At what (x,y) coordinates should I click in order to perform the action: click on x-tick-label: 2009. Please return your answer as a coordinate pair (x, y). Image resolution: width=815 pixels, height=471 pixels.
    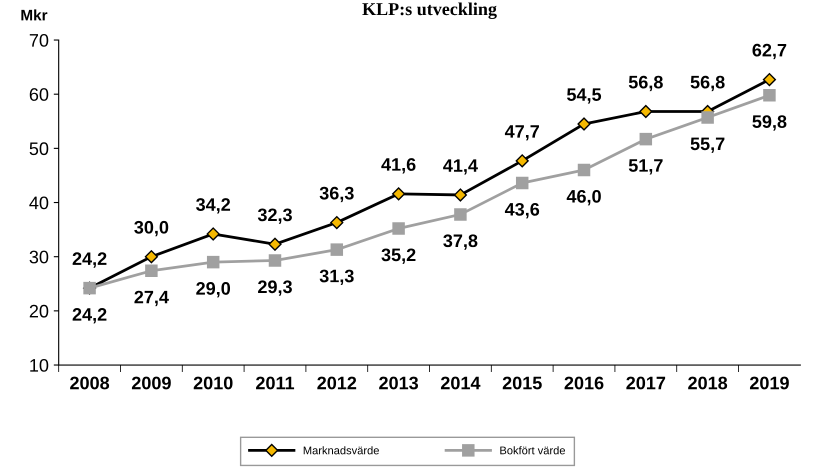
    Looking at the image, I should click on (151, 383).